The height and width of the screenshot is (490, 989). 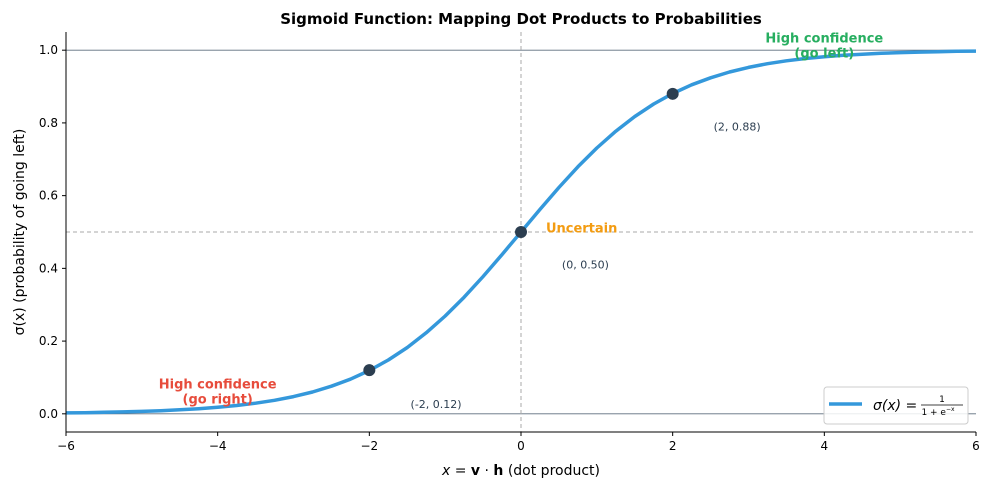 What do you see at coordinates (48, 123) in the screenshot?
I see `y-tick-label: 0.8` at bounding box center [48, 123].